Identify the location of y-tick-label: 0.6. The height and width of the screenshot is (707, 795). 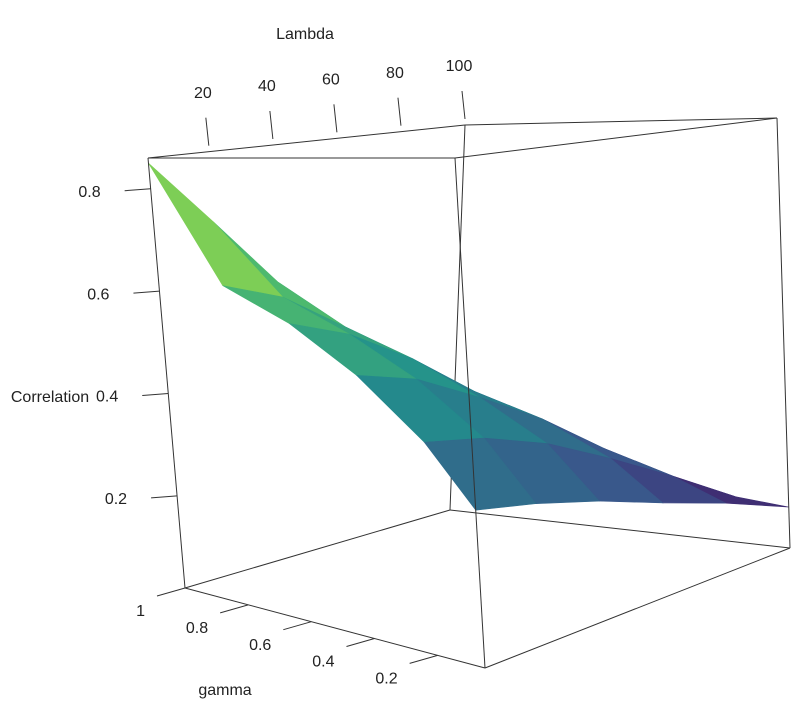
(260, 645).